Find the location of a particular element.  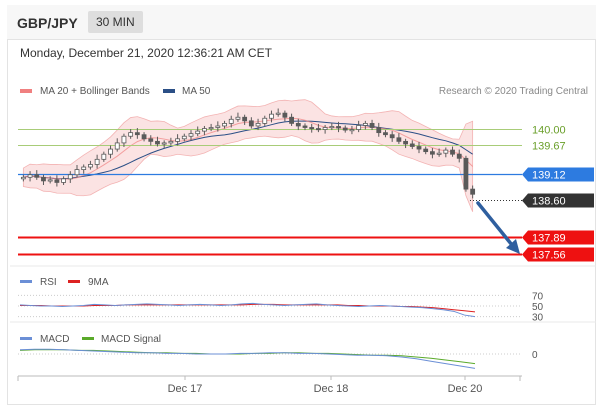

macd-signal-line is located at coordinates (247, 357).